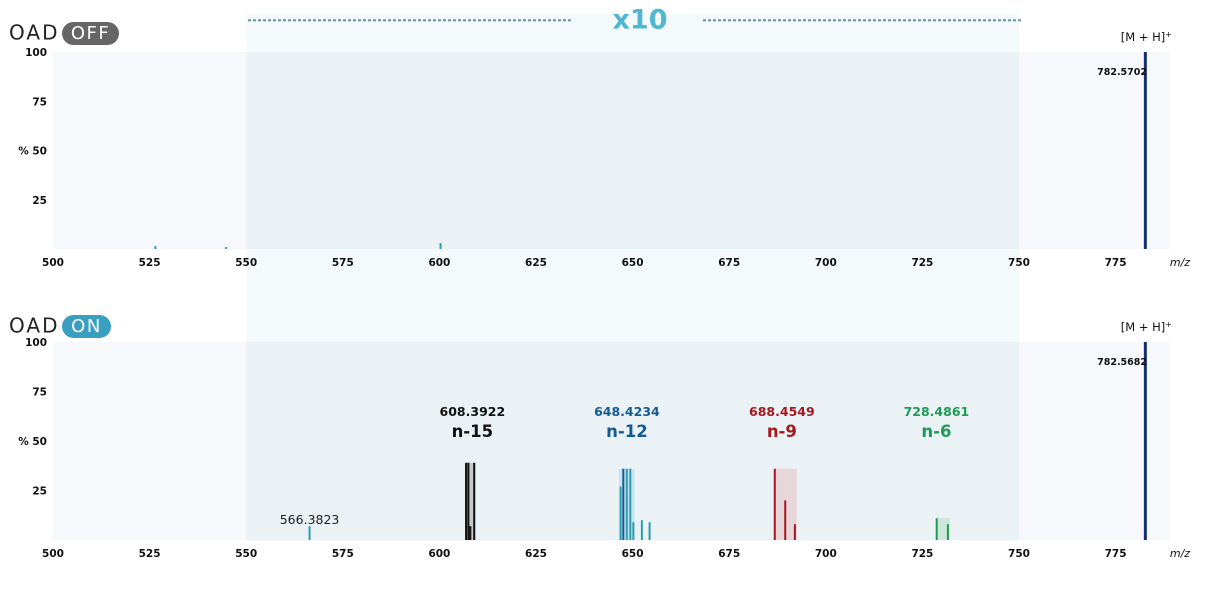 The height and width of the screenshot is (591, 1218). Describe the element at coordinates (640, 20) in the screenshot. I see `zoom-label: x10` at that location.